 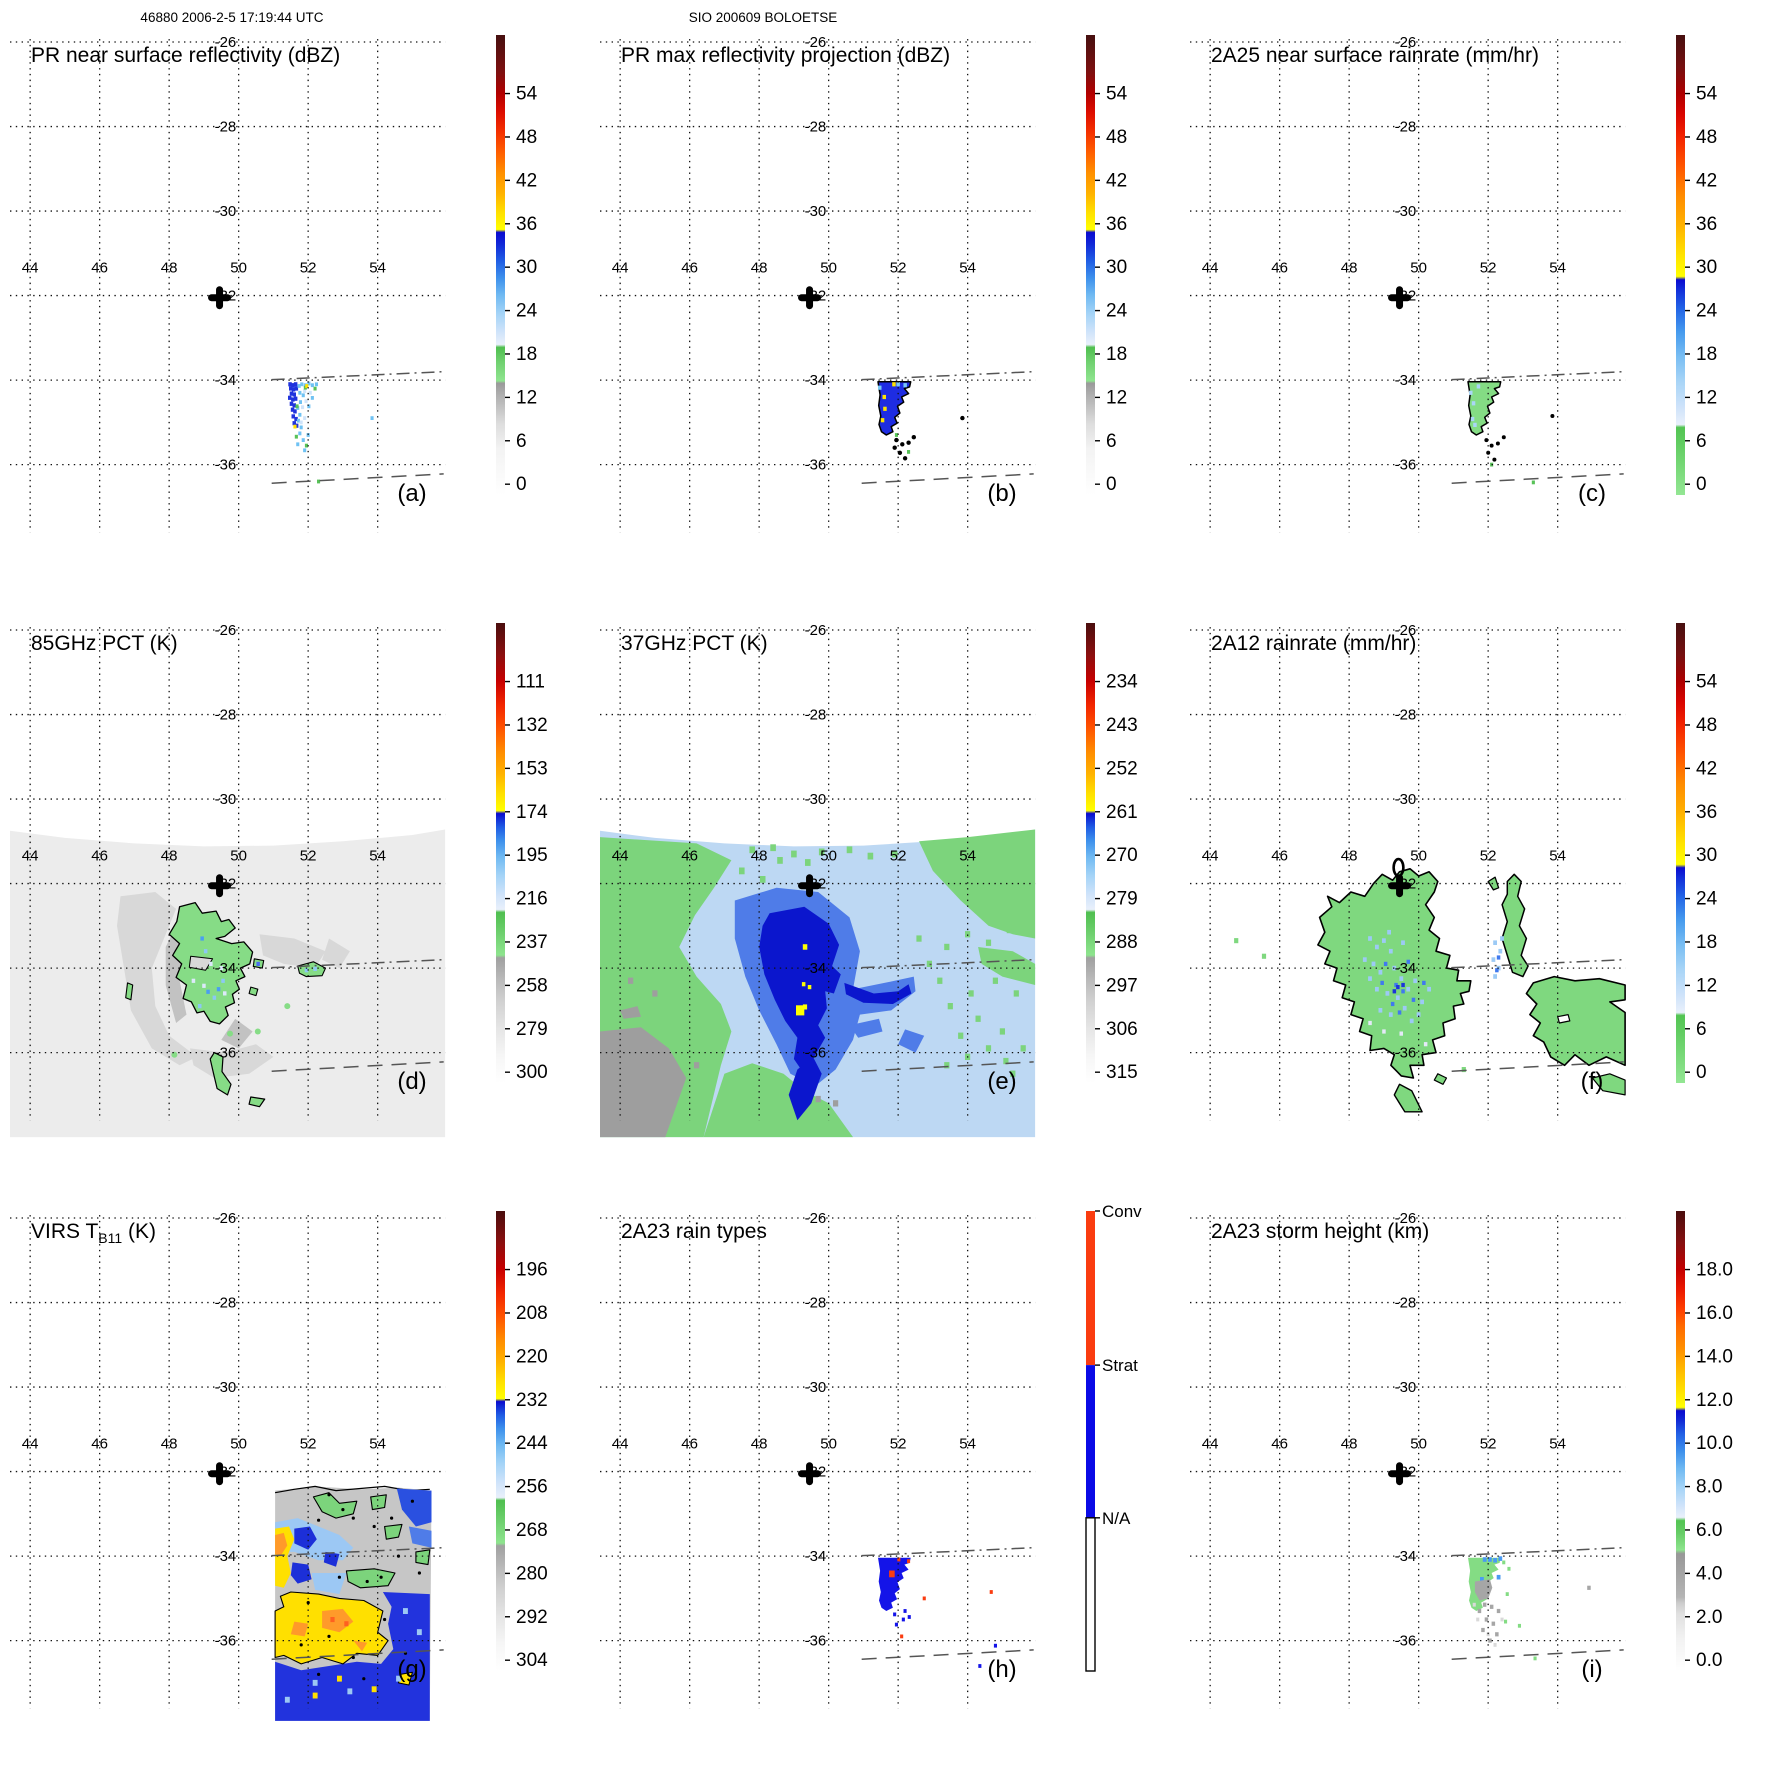 I want to click on svg-text: 30, so click(x=1706, y=267).